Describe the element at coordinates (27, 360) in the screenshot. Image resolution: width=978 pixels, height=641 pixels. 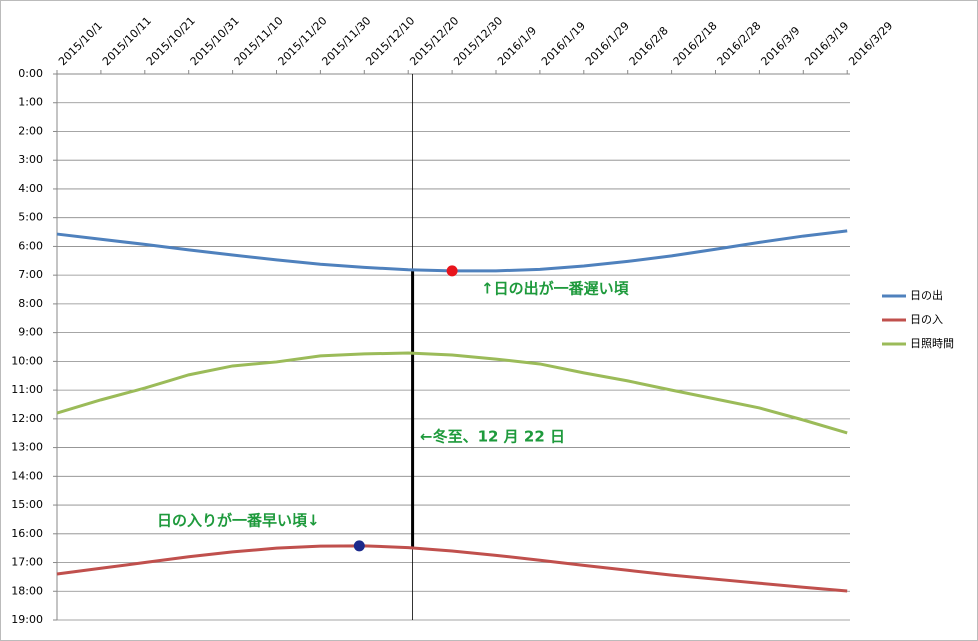
I see `y-tick-label: 10:00` at that location.